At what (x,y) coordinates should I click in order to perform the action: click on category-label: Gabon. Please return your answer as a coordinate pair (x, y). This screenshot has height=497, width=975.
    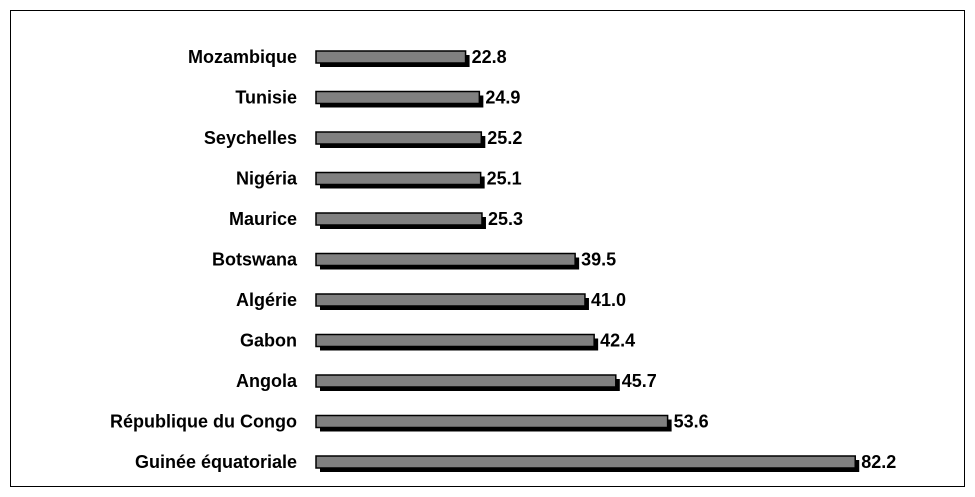
    Looking at the image, I should click on (268, 340).